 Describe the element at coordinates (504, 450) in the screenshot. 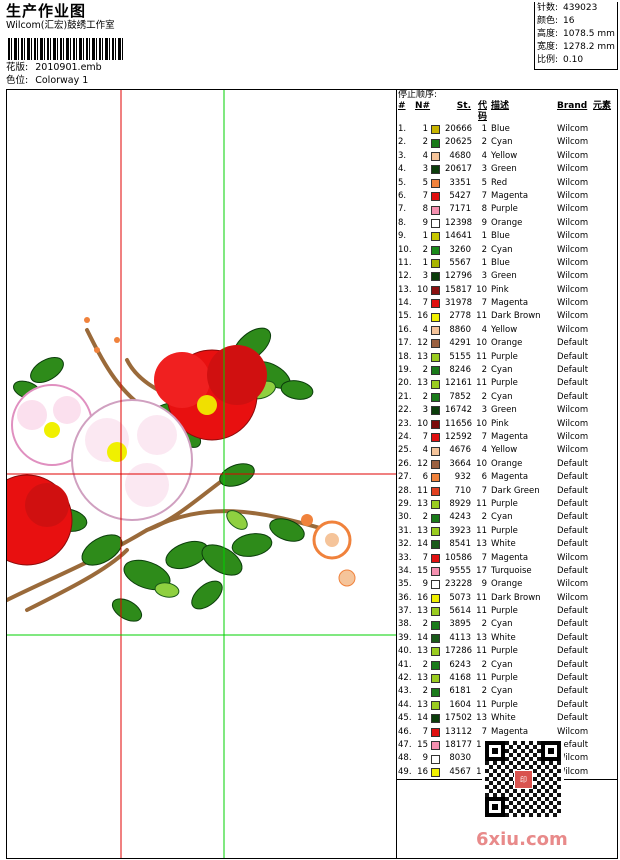

I see `thread-description: Yellow` at that location.